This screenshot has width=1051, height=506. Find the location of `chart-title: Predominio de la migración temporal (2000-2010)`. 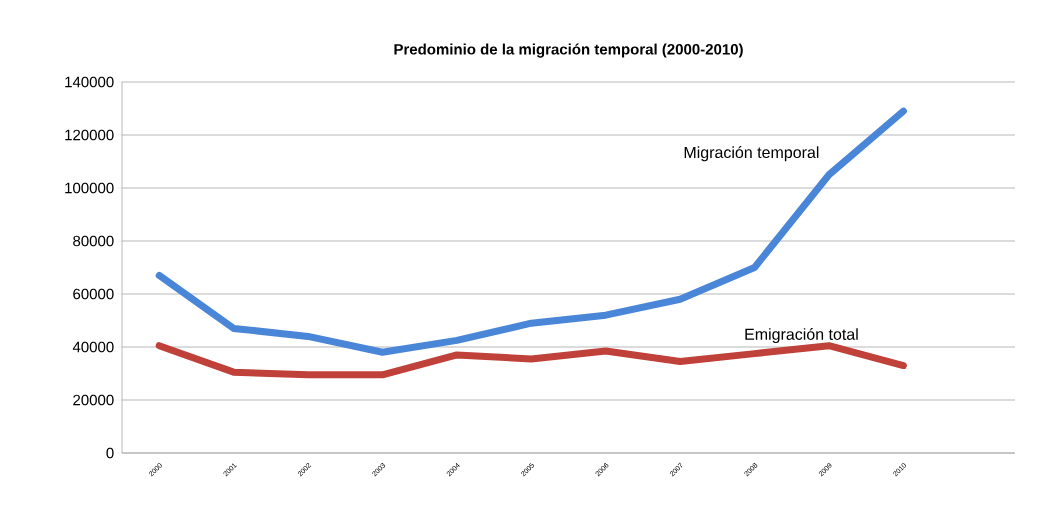

chart-title: Predominio de la migración temporal (2000-2010) is located at coordinates (568, 50).